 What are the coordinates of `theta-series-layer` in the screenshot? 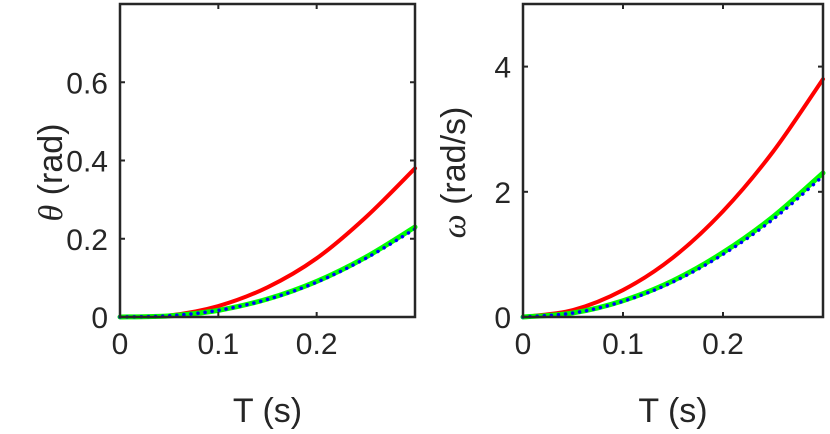 It's located at (267, 243).